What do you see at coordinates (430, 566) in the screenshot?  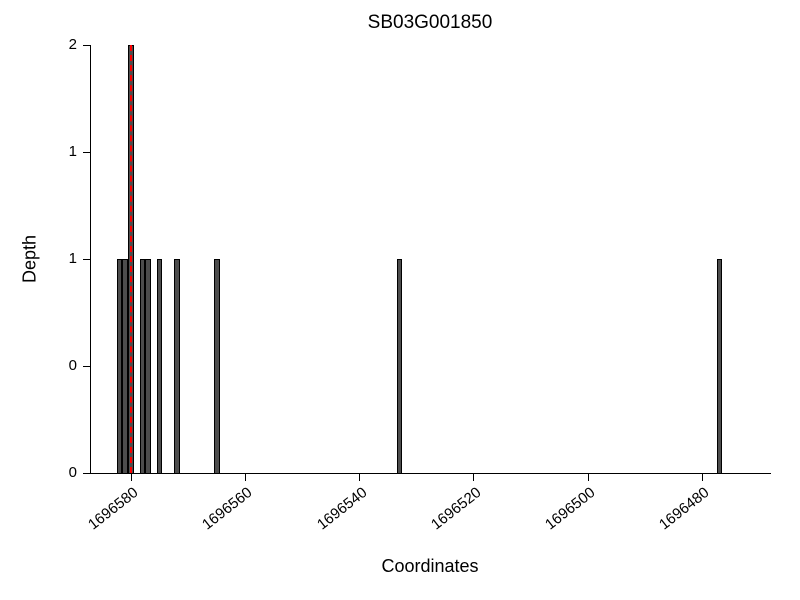 I see `x-axis-label: Coordinates` at bounding box center [430, 566].